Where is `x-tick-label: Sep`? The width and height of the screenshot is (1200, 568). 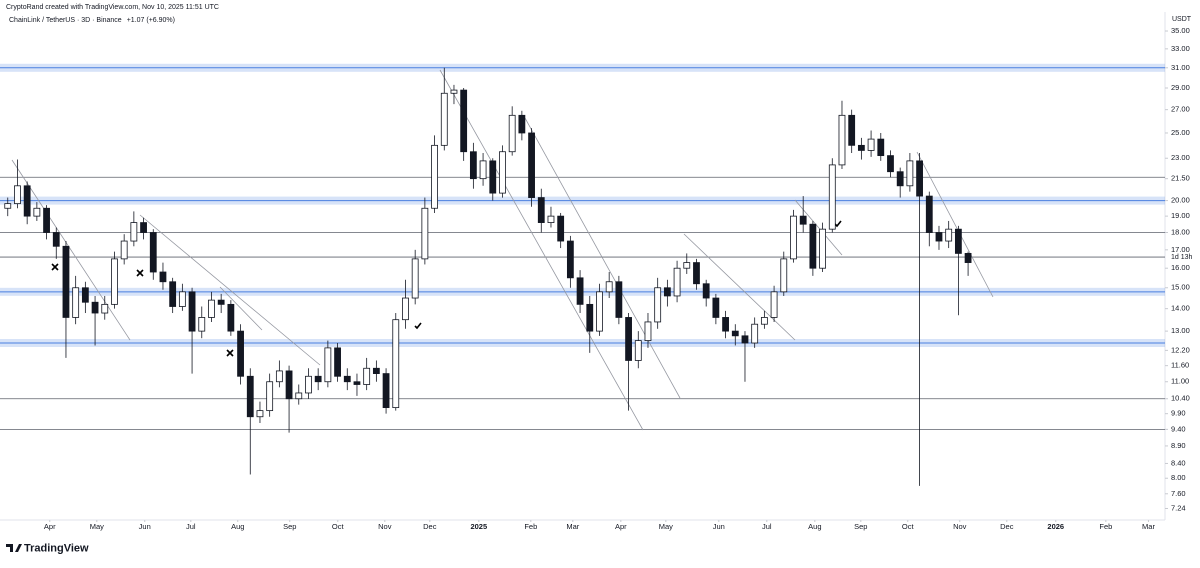
x-tick-label: Sep is located at coordinates (860, 526).